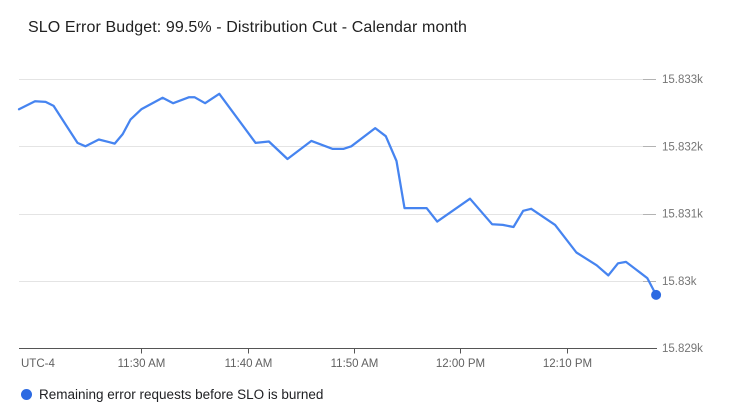 The width and height of the screenshot is (732, 415). Describe the element at coordinates (338, 350) in the screenshot. I see `axis-group` at that location.